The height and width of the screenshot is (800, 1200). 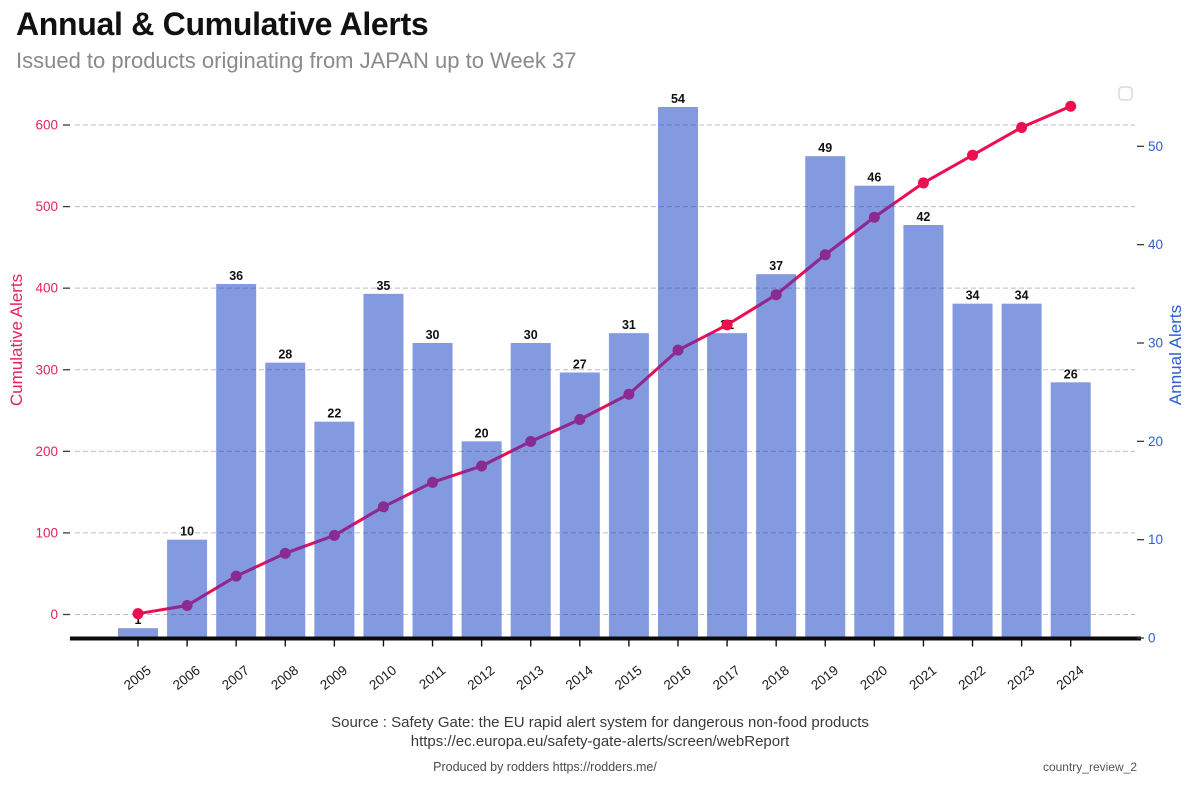 What do you see at coordinates (1155, 146) in the screenshot?
I see `right-tick-label-50: 50` at bounding box center [1155, 146].